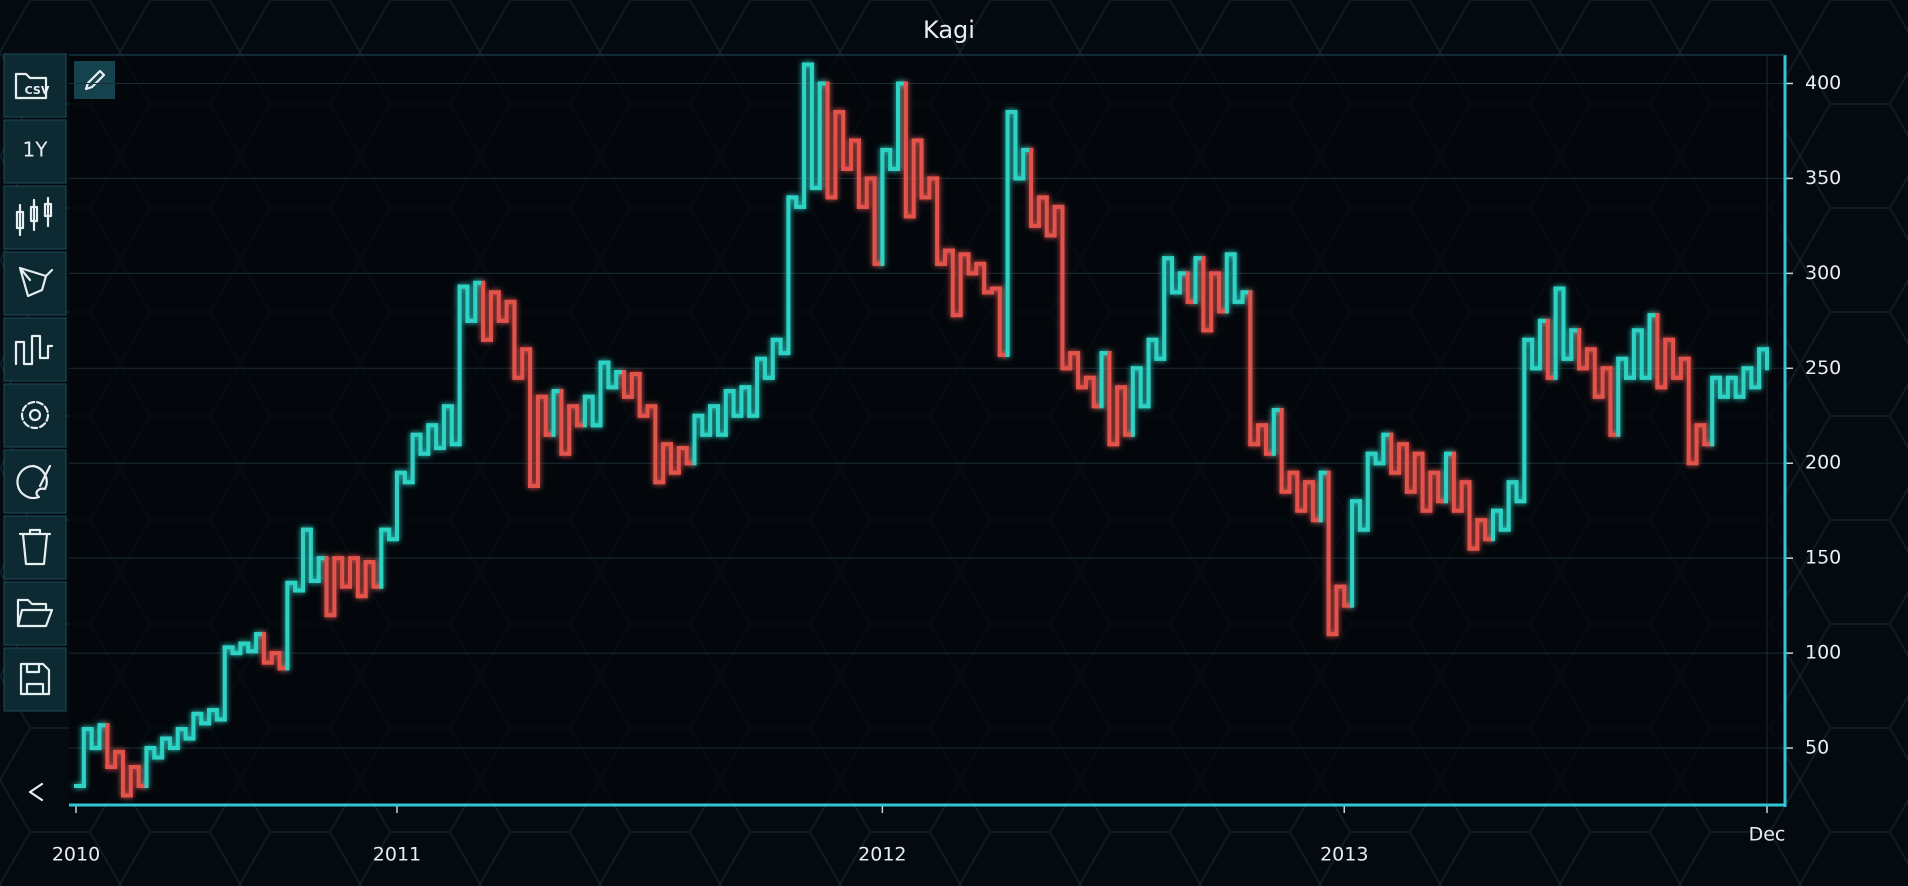 The width and height of the screenshot is (1908, 886). Describe the element at coordinates (1823, 368) in the screenshot. I see `y-tick-label: 250` at that location.